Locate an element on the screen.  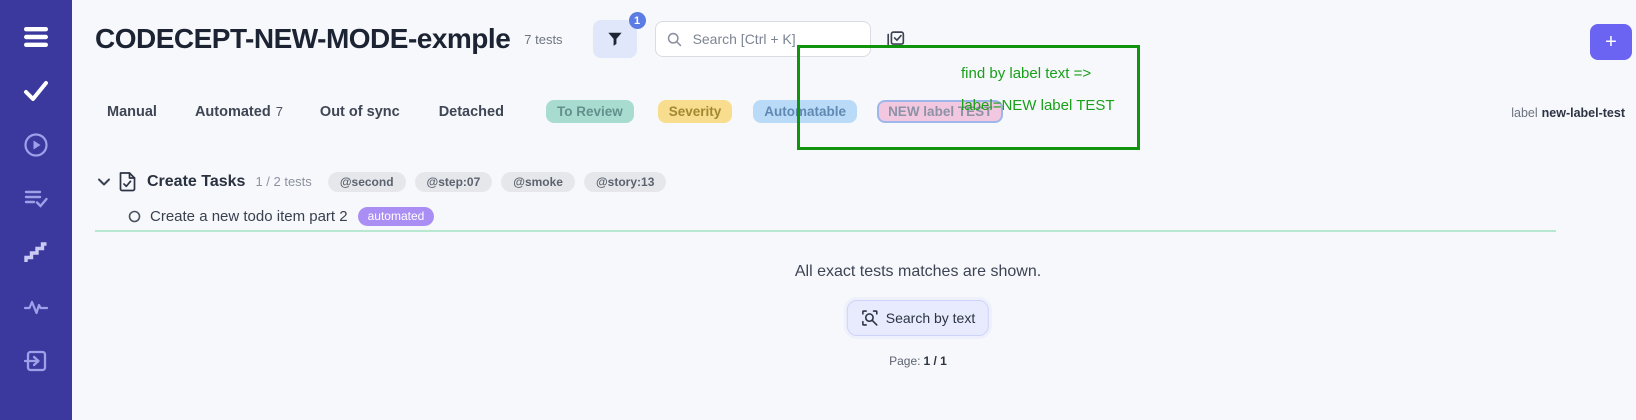
automated-badge: automated is located at coordinates (396, 216).